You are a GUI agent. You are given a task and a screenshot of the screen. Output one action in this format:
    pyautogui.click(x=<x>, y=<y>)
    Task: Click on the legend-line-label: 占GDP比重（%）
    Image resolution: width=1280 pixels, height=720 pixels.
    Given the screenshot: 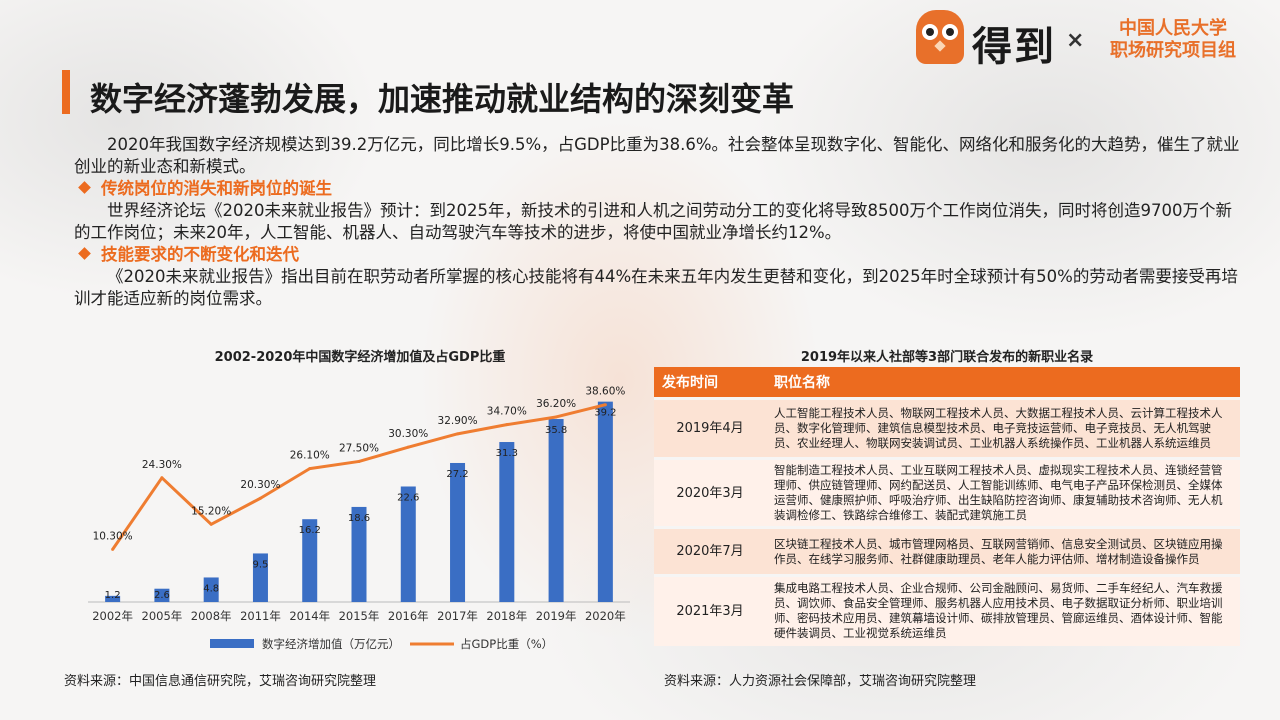 What is the action you would take?
    pyautogui.click(x=506, y=644)
    